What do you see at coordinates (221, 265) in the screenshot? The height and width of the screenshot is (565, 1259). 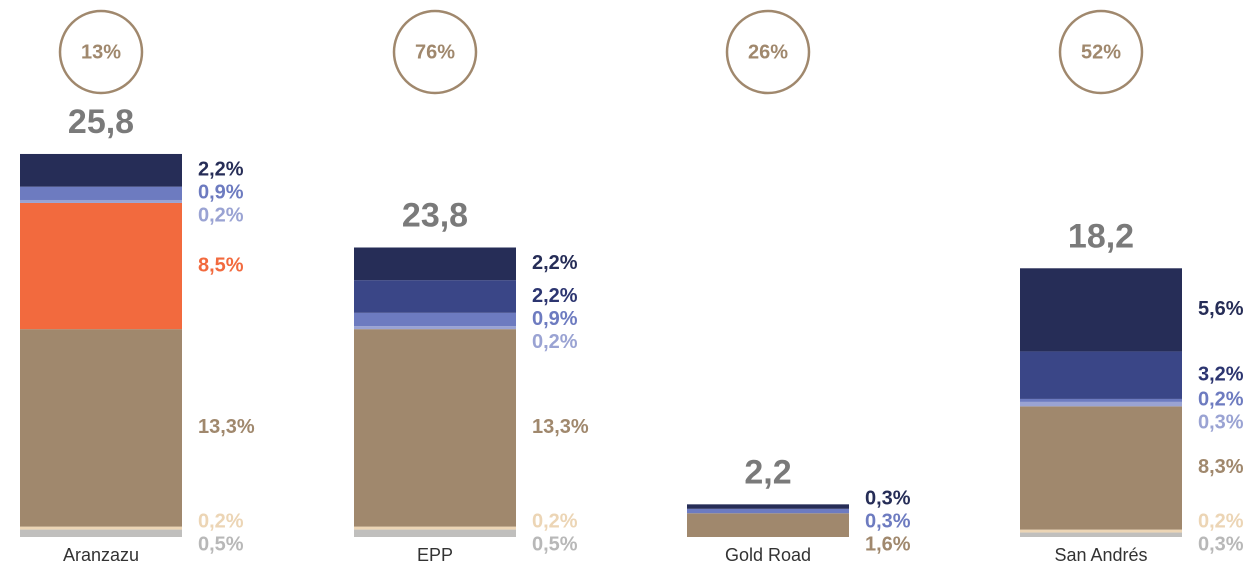 I see `segment-label: 8,5%` at bounding box center [221, 265].